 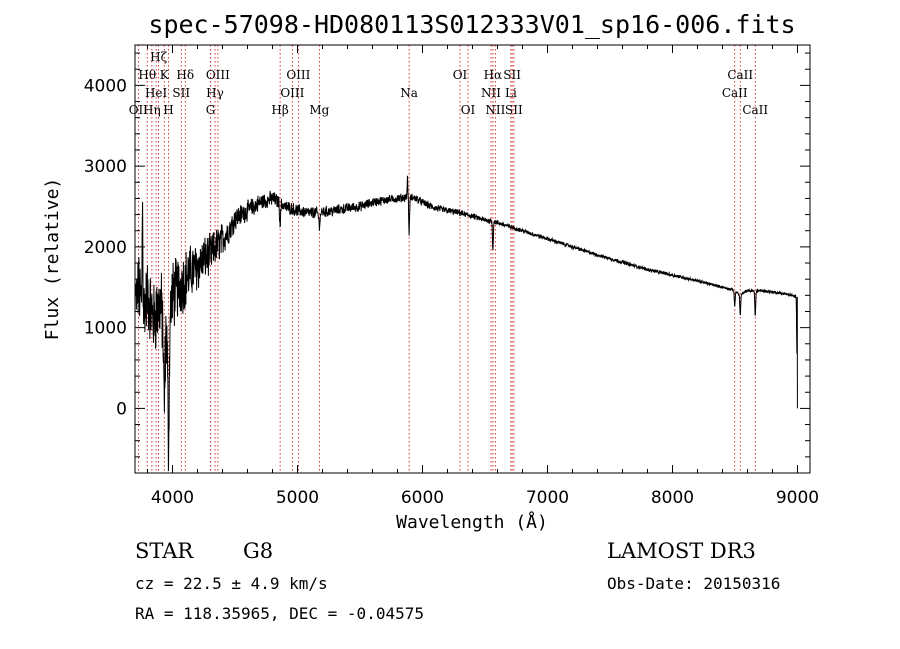 I want to click on x-tick-label: 4000, so click(x=172, y=498).